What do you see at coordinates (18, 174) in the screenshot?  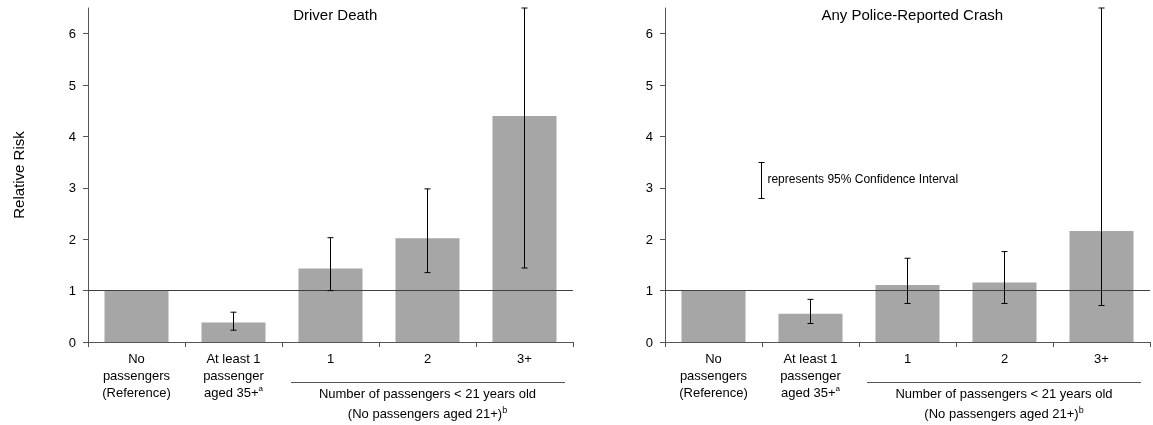 I see `y-axis-title: Relative Risk` at bounding box center [18, 174].